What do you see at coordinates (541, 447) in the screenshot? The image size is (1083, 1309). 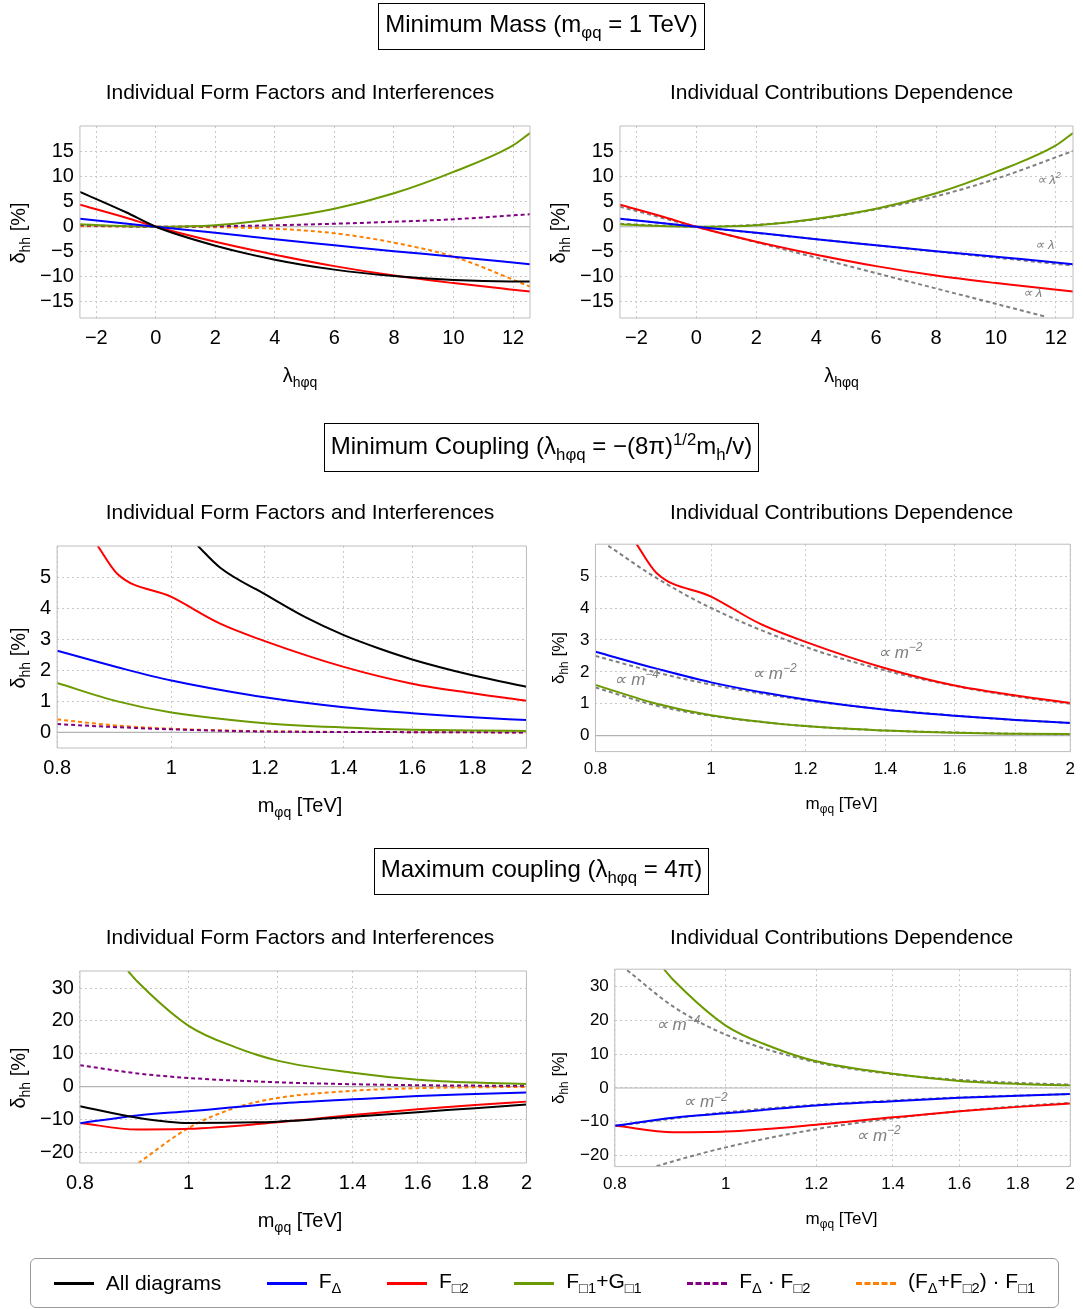 I see `chart-title: Minimum Coupling (λ$_{hφq}$ = −(8π)$^{1/2}$m$_{h}$/v)` at bounding box center [541, 447].